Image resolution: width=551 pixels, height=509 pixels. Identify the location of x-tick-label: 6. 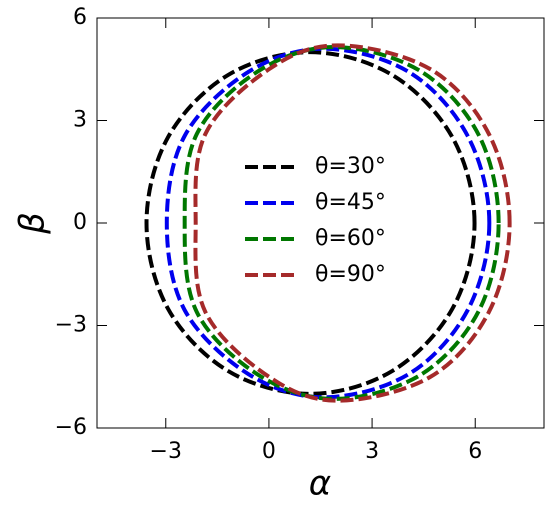
(475, 451).